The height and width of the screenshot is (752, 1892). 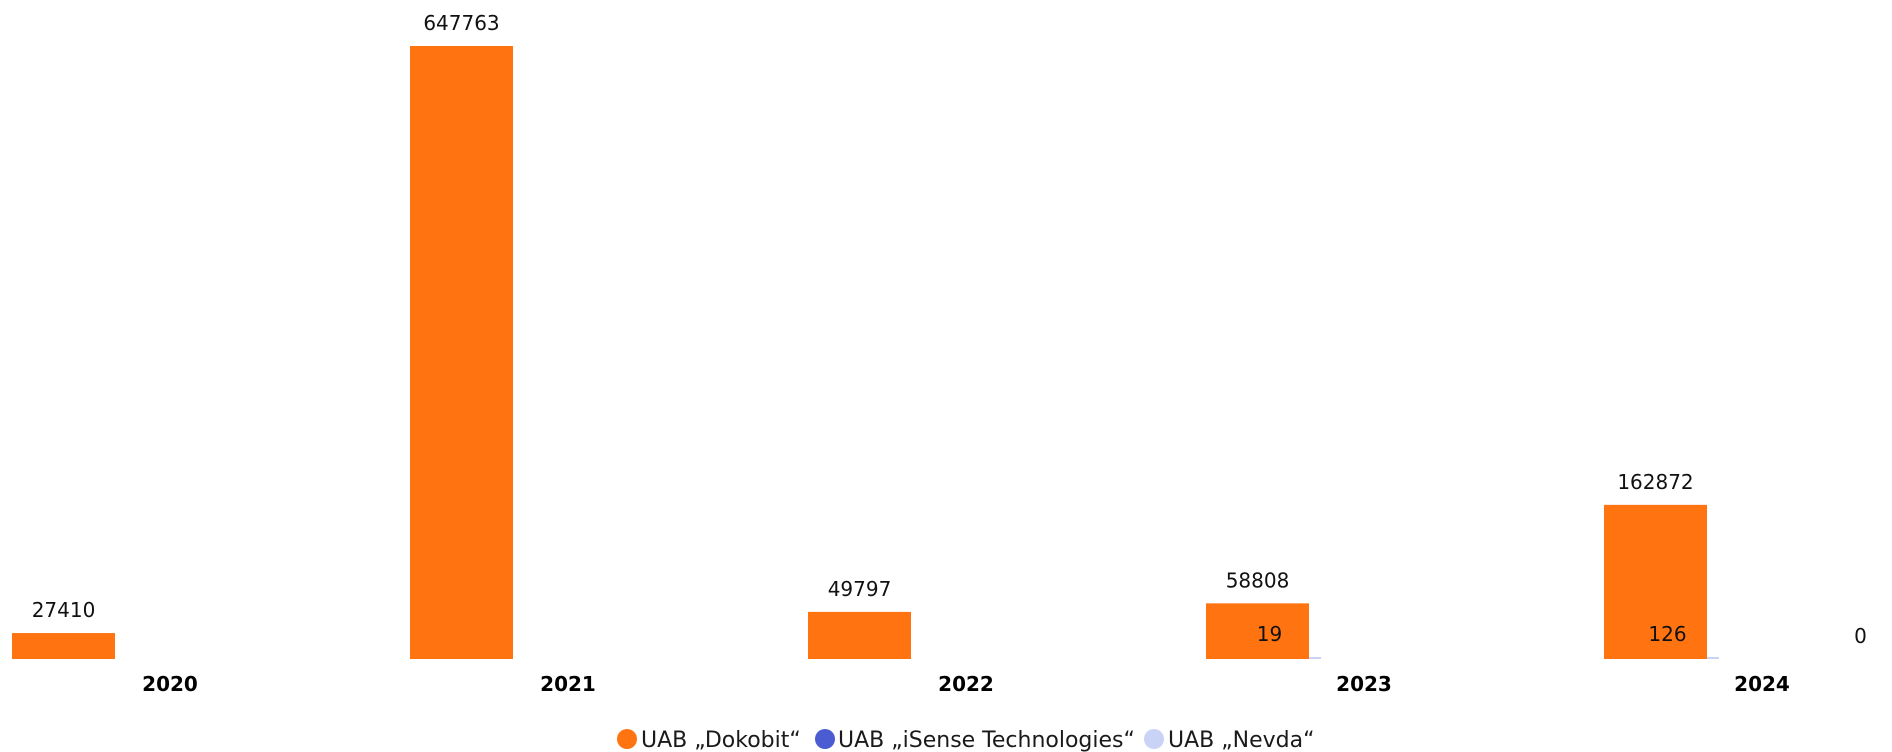 What do you see at coordinates (721, 740) in the screenshot?
I see `legend-label-series-0: UAB „Dokobit“` at bounding box center [721, 740].